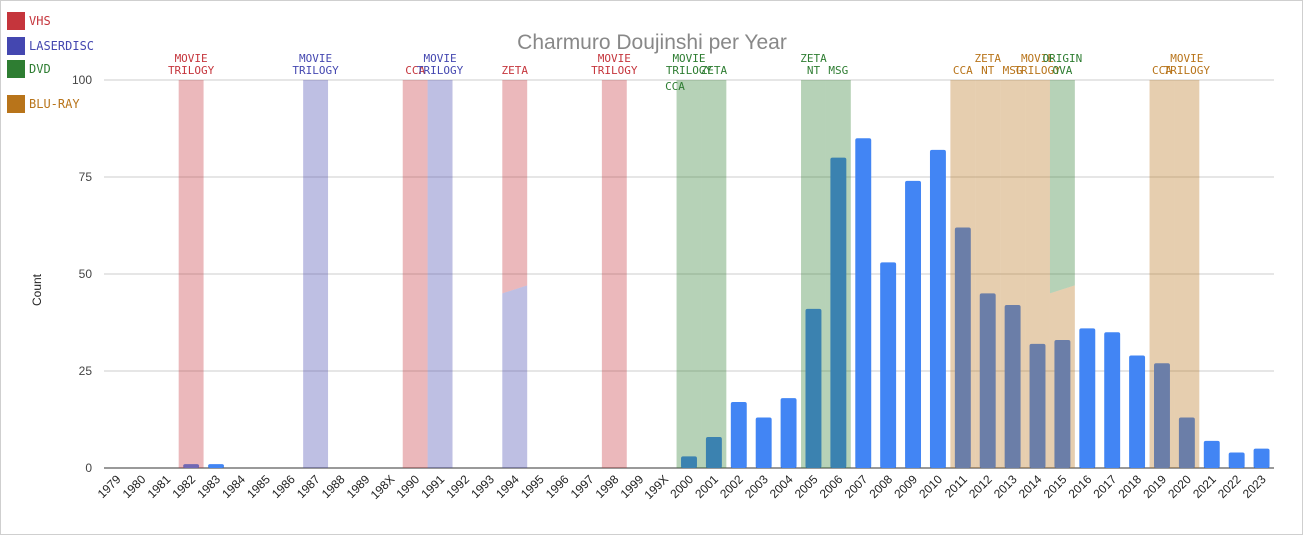 Image resolution: width=1303 pixels, height=535 pixels. I want to click on band-2005, so click(813, 274).